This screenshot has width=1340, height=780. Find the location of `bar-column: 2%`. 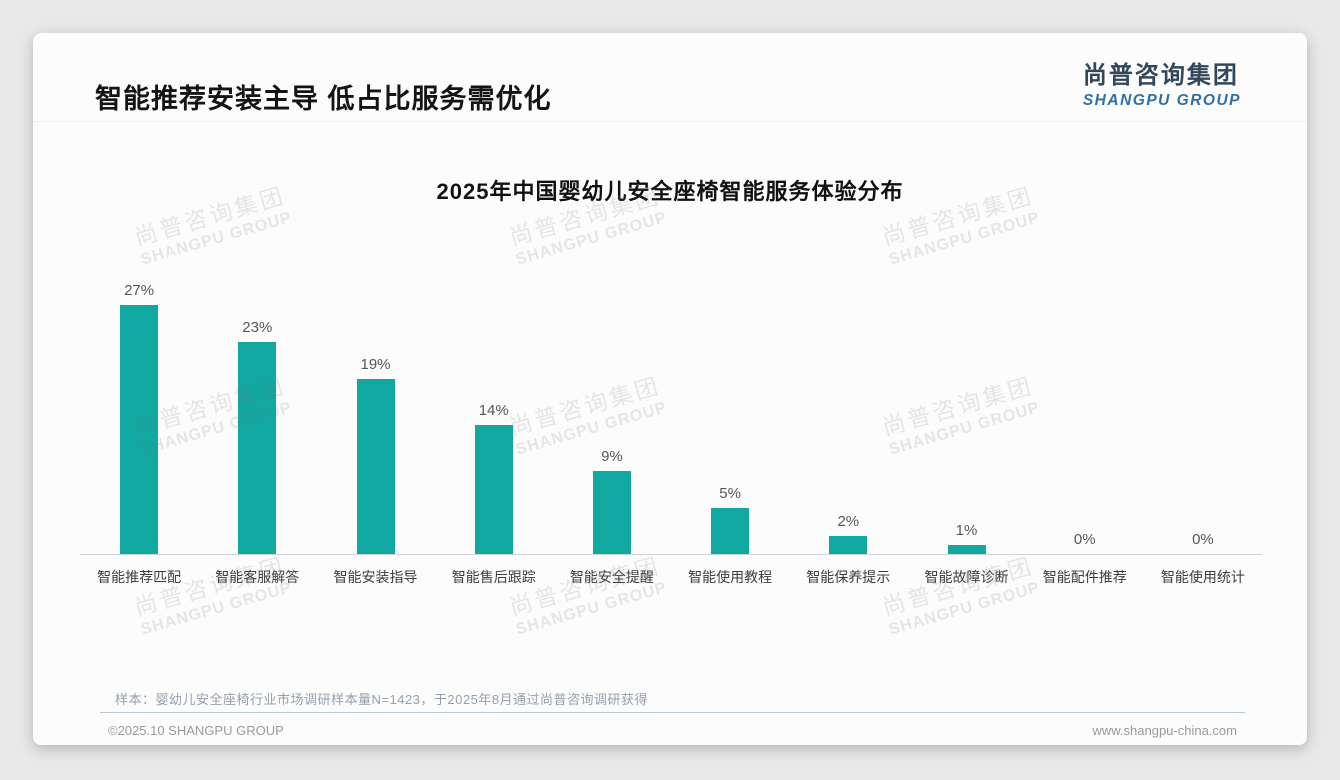

bar-column: 2% is located at coordinates (848, 413).